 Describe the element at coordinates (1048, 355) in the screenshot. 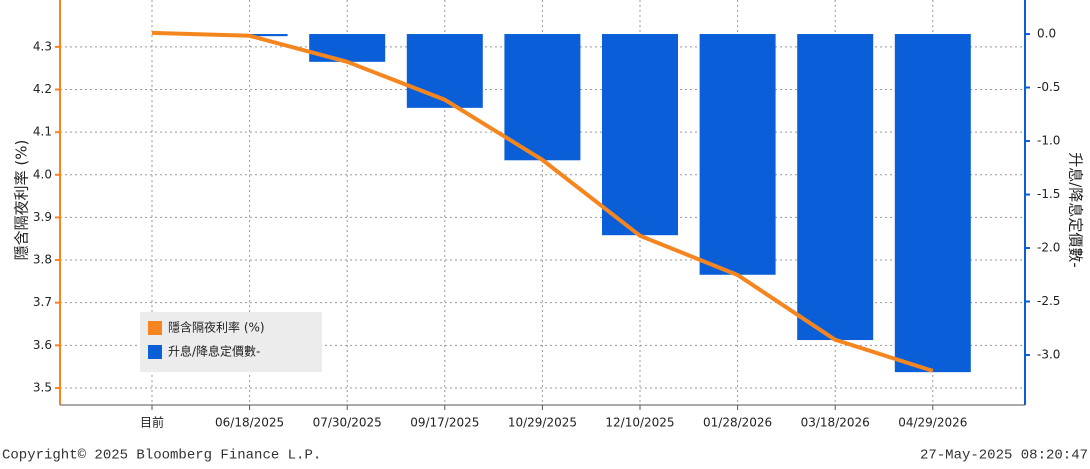

I see `y2-tick-label: -3.0` at that location.